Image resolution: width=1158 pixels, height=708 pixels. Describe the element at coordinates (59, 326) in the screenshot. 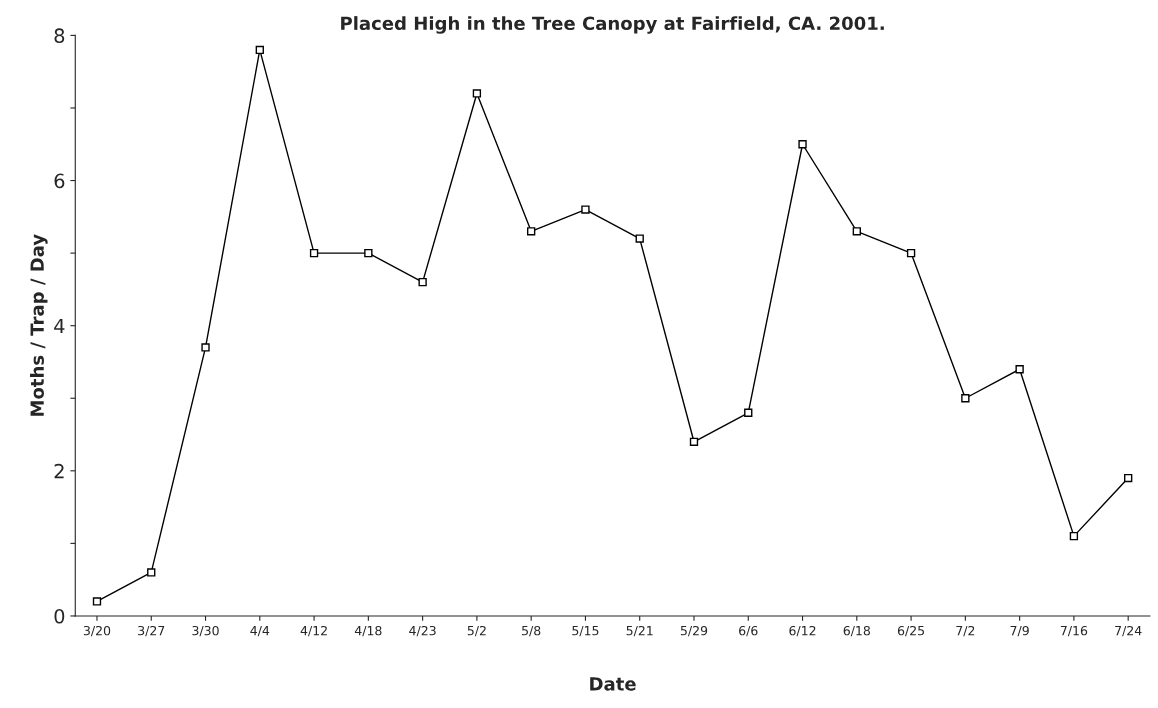

I see `y-tick-label: 4` at that location.